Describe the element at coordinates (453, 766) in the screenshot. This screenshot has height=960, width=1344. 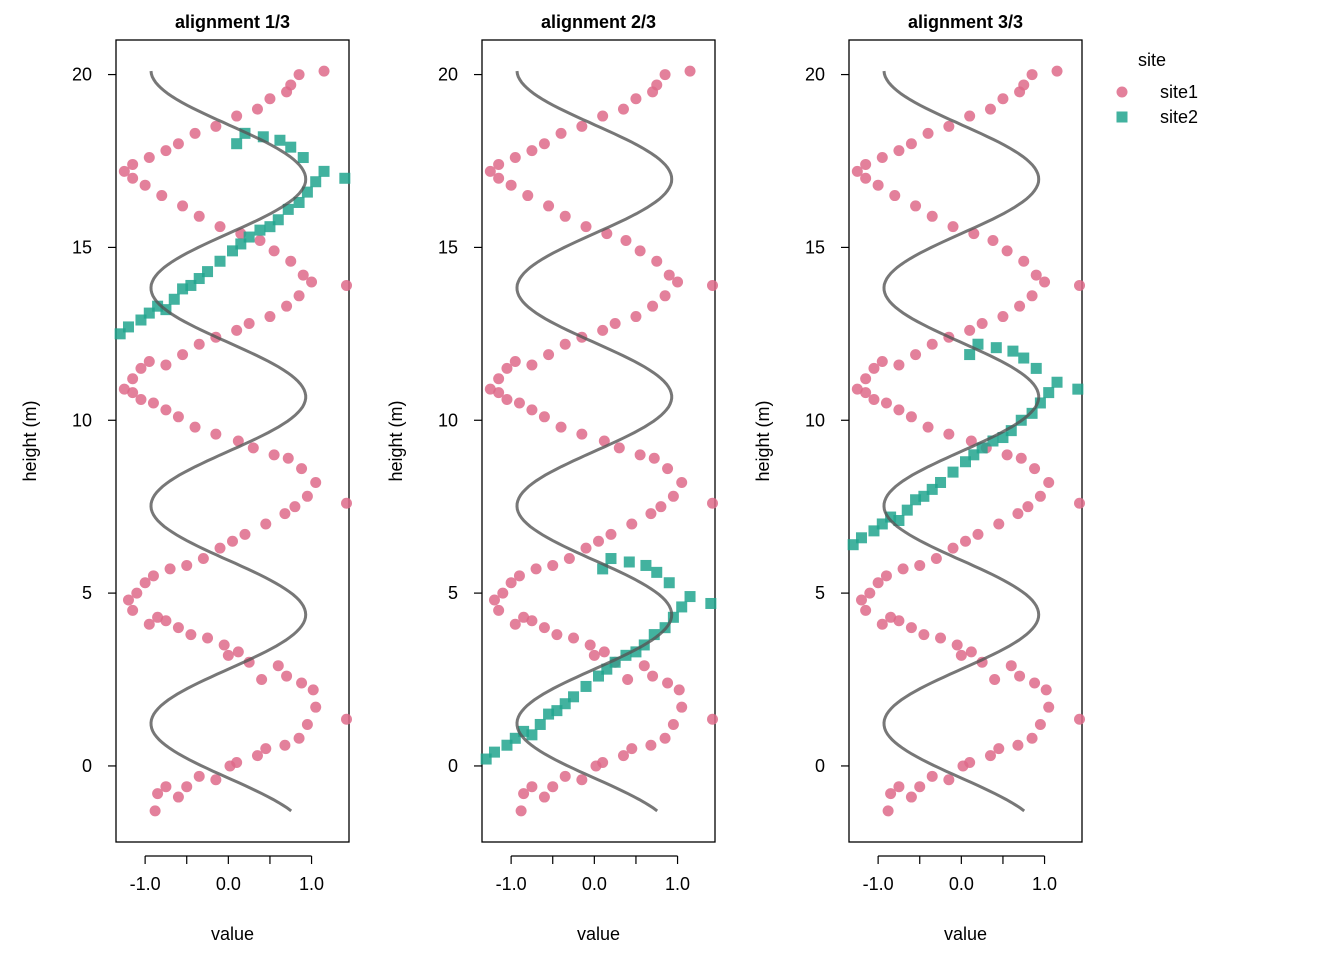
I see `y-tick-label: 0` at that location.